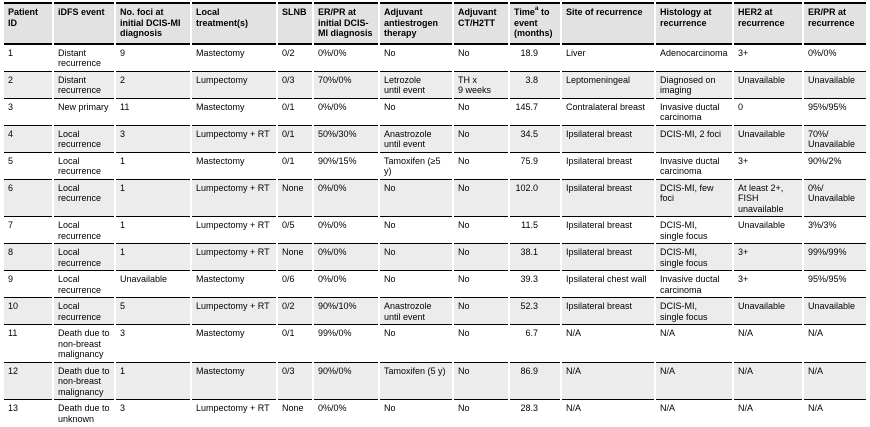  I want to click on column-header-label: ER/PR at initial DCIS-MI diagnosis, so click(345, 22).